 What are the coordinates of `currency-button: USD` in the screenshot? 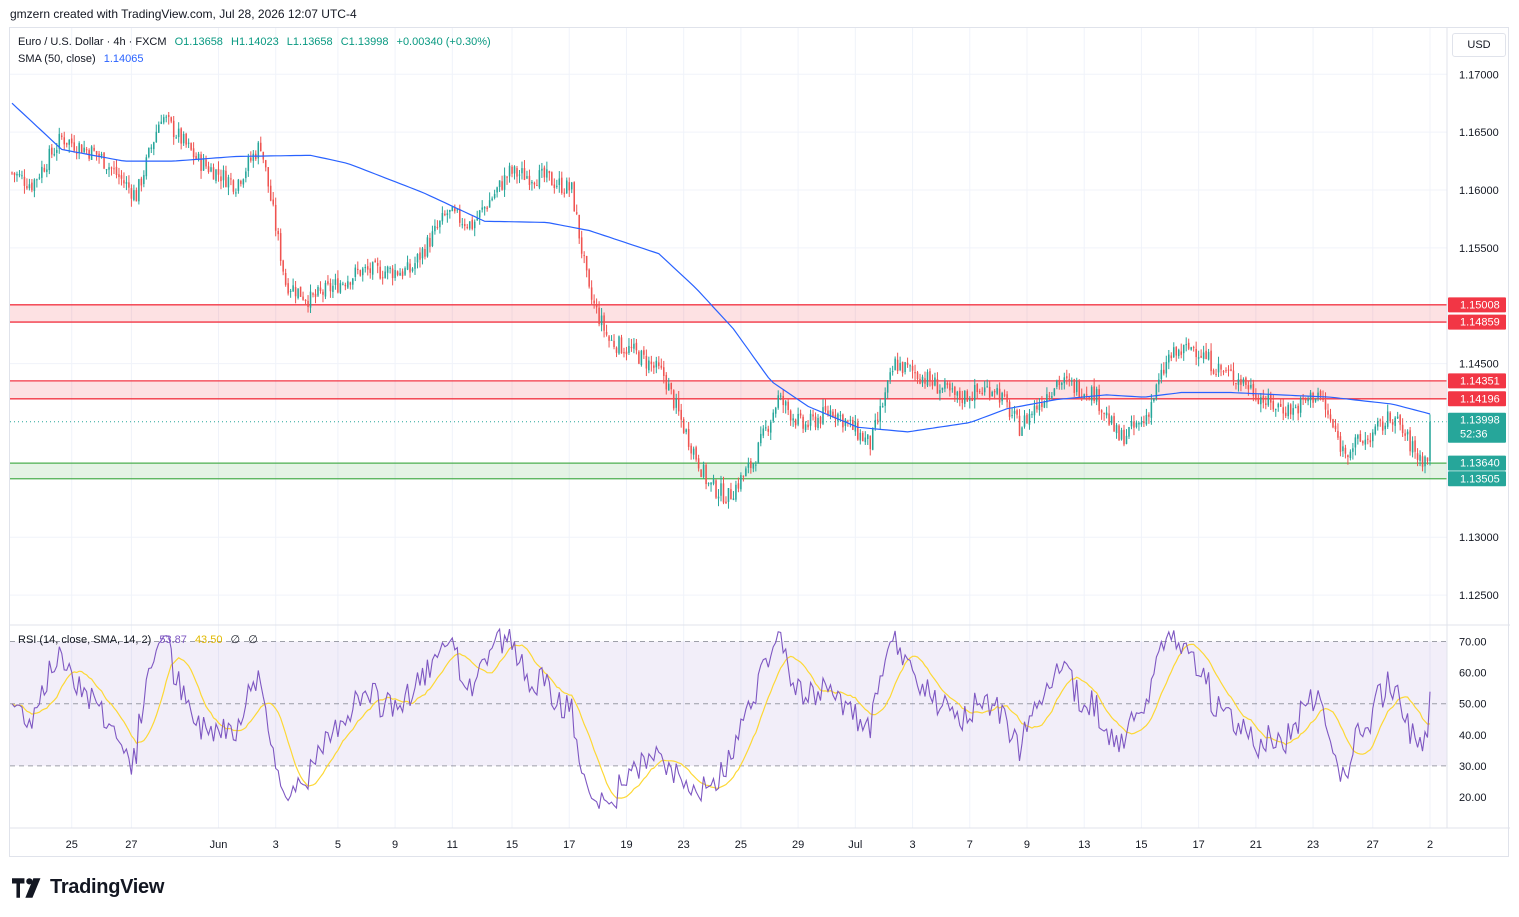 It's located at (1479, 45).